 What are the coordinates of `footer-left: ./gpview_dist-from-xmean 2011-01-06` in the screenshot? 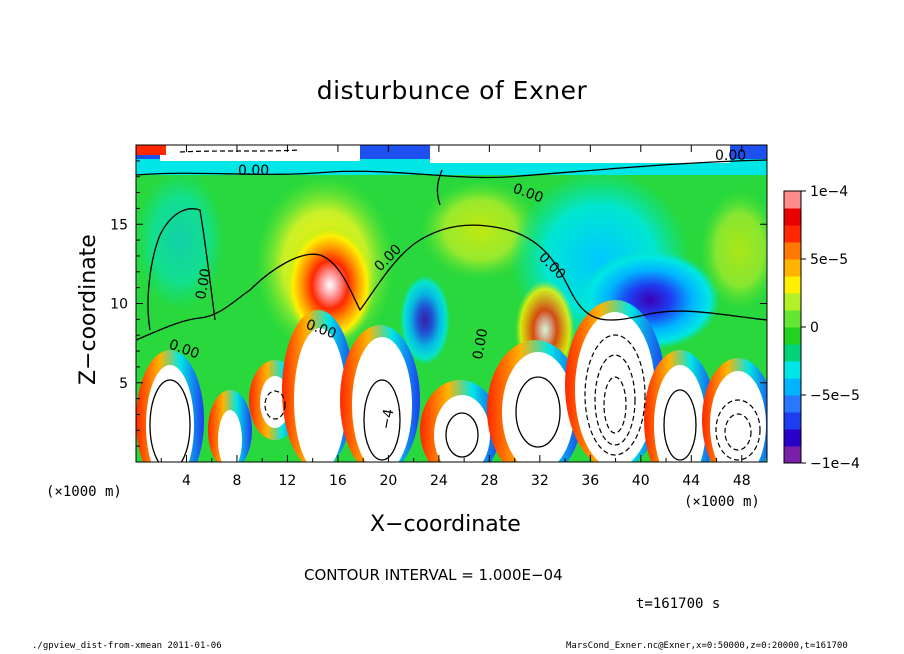 It's located at (127, 646).